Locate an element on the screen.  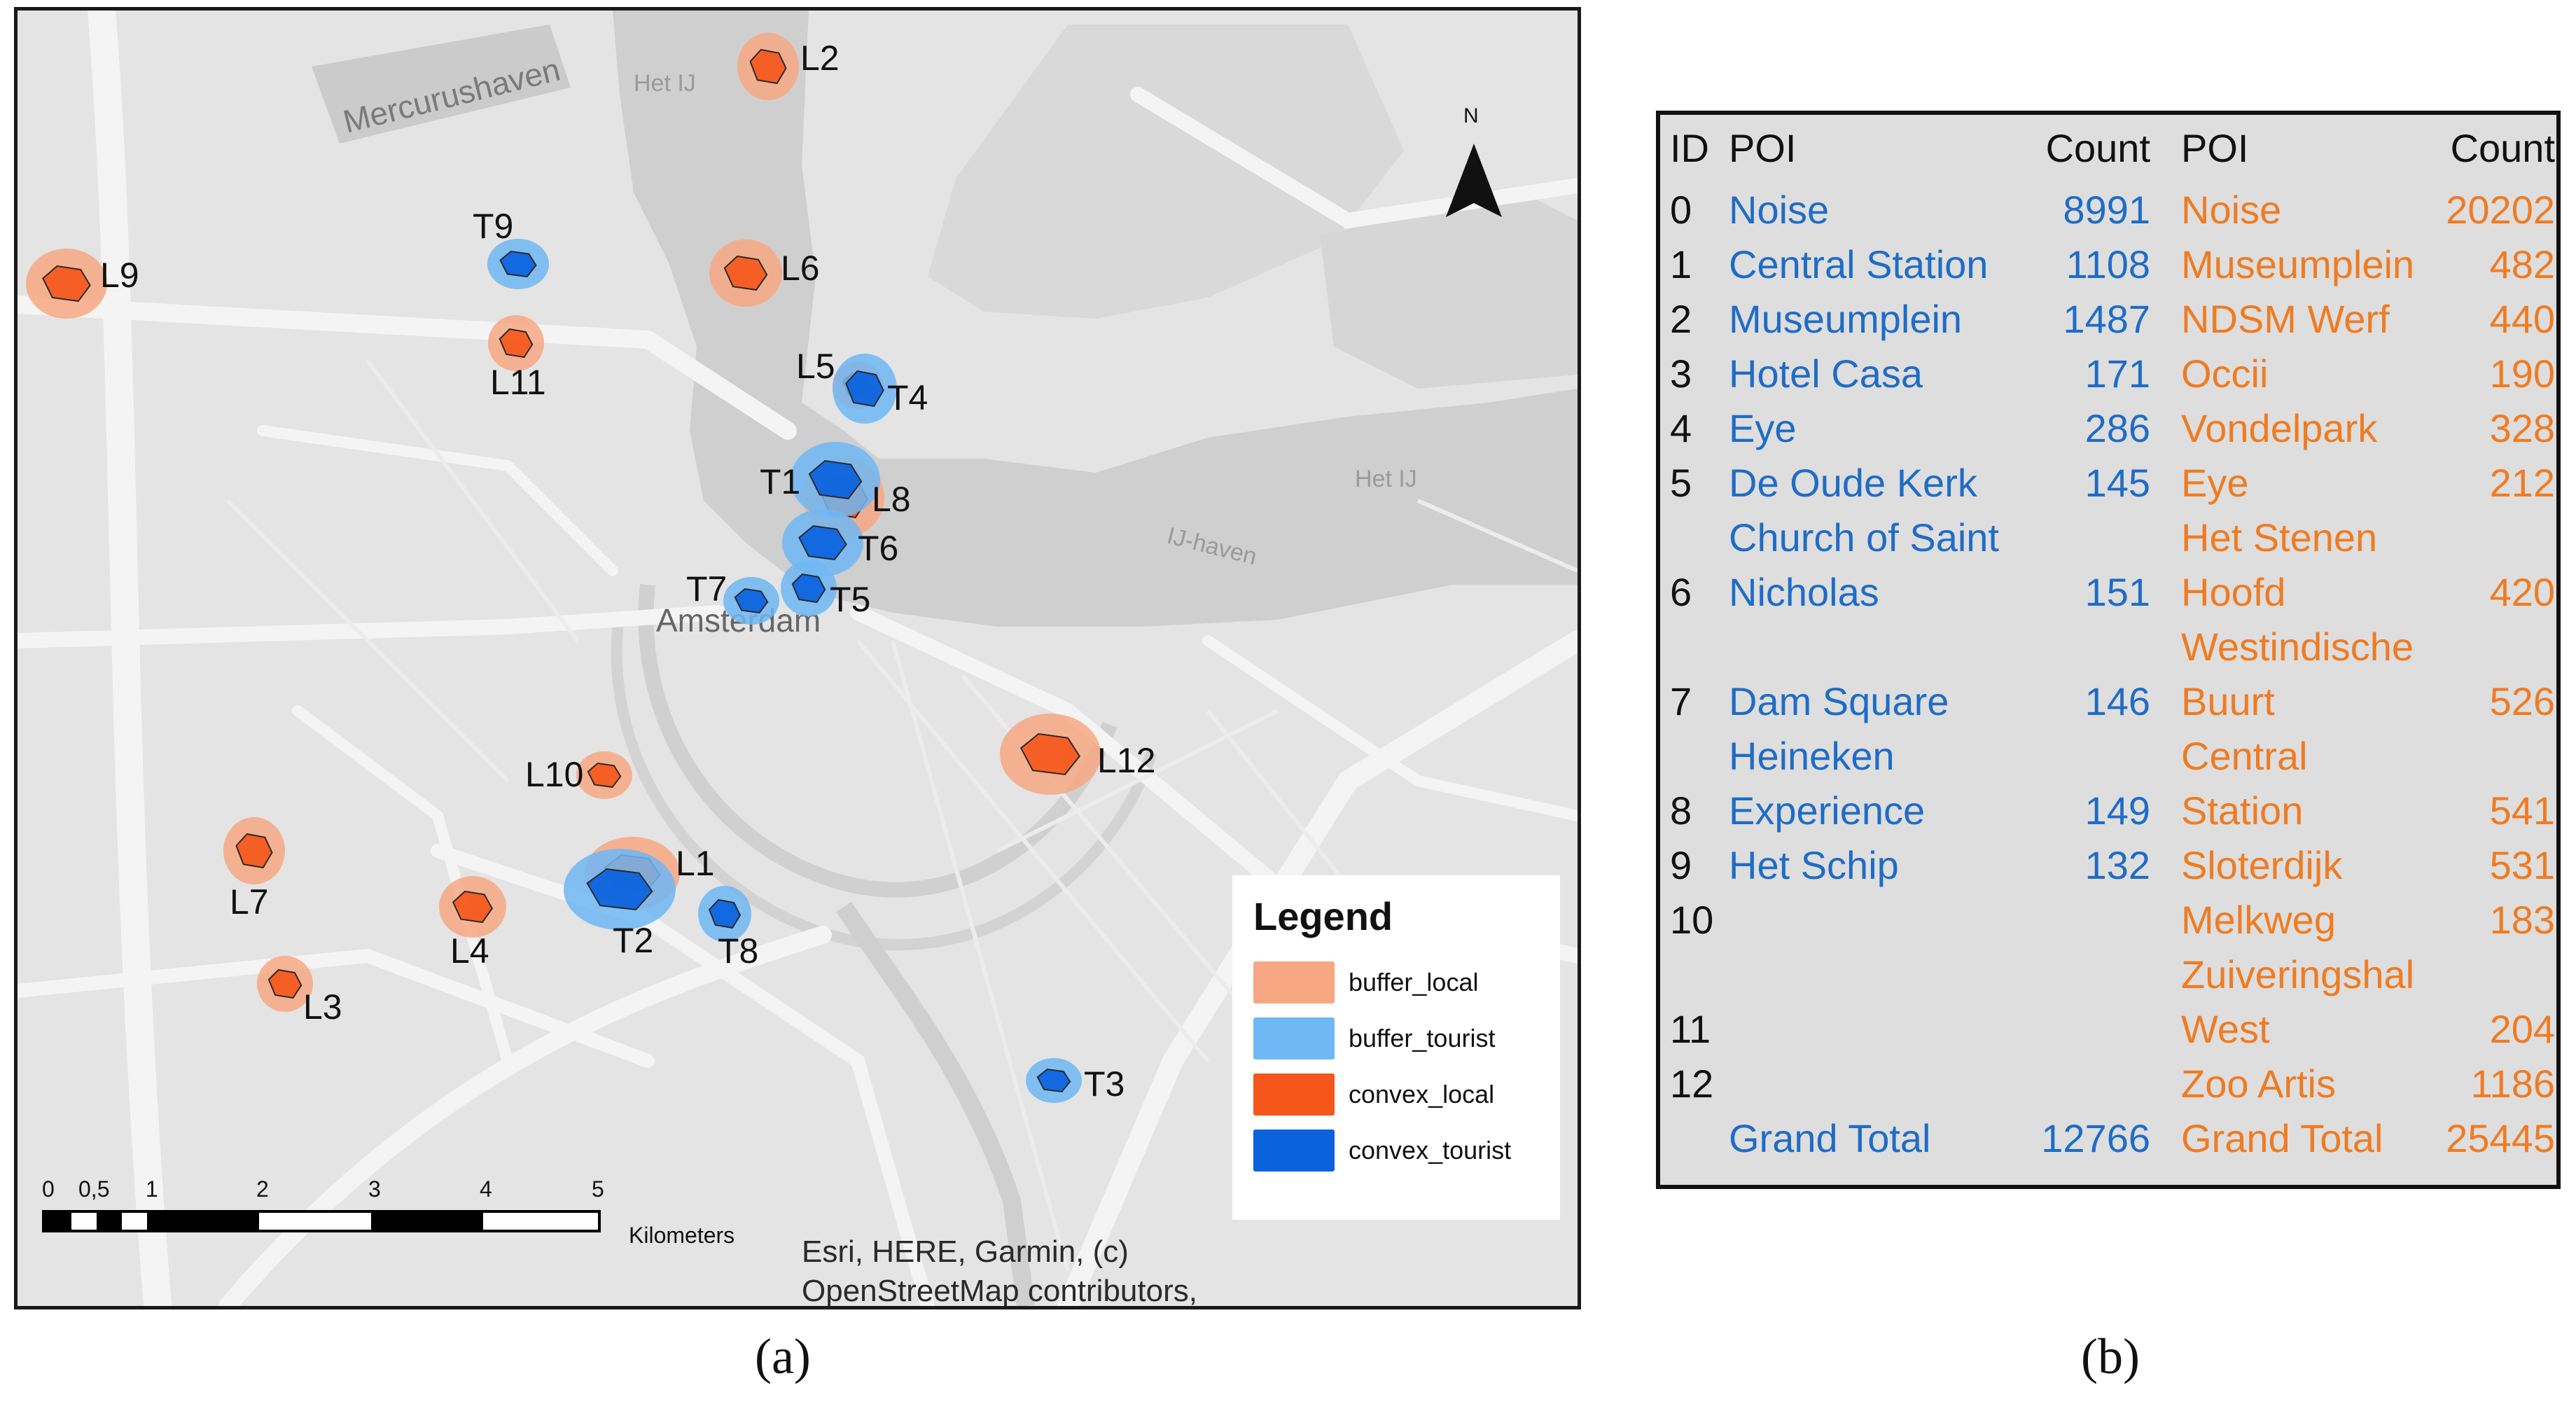
legend-item-convex-local: convex_local is located at coordinates (1396, 1094).